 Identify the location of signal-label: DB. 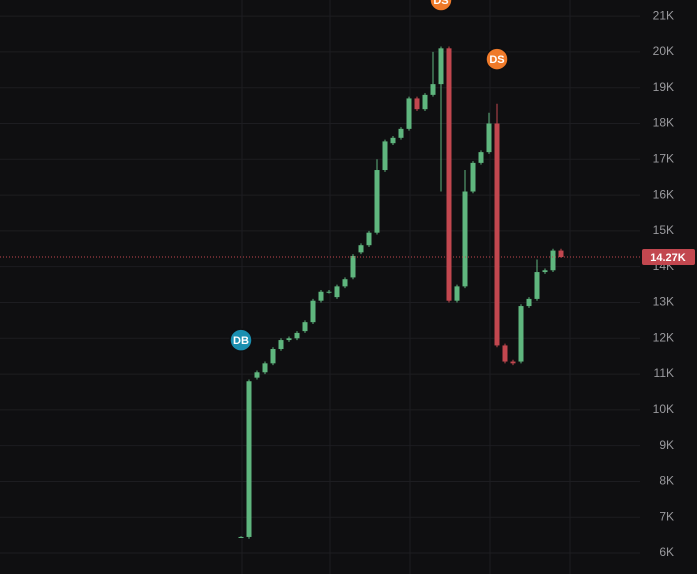
(241, 341).